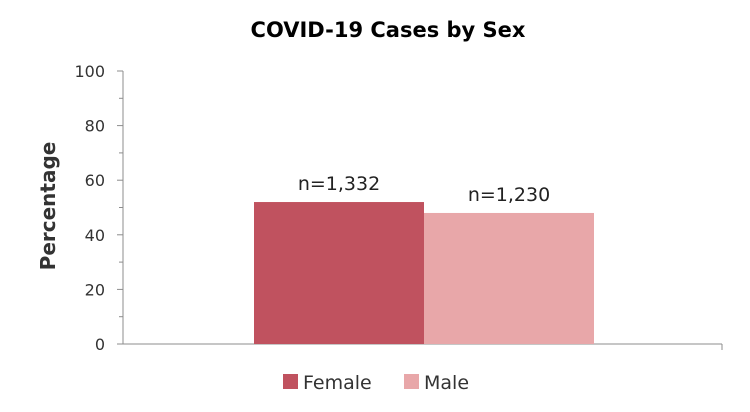 The height and width of the screenshot is (412, 750). What do you see at coordinates (509, 195) in the screenshot?
I see `data-label-male: n=1,230` at bounding box center [509, 195].